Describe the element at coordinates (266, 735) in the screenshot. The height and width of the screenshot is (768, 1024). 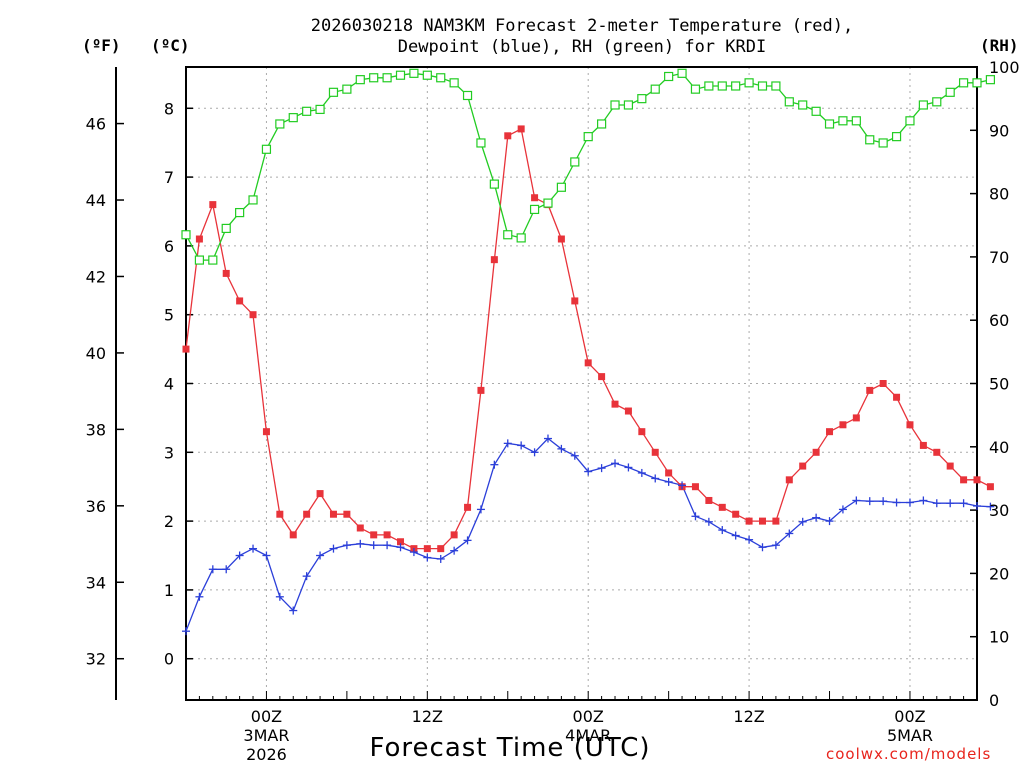
I see `x-tick-date-label: 3MAR` at that location.